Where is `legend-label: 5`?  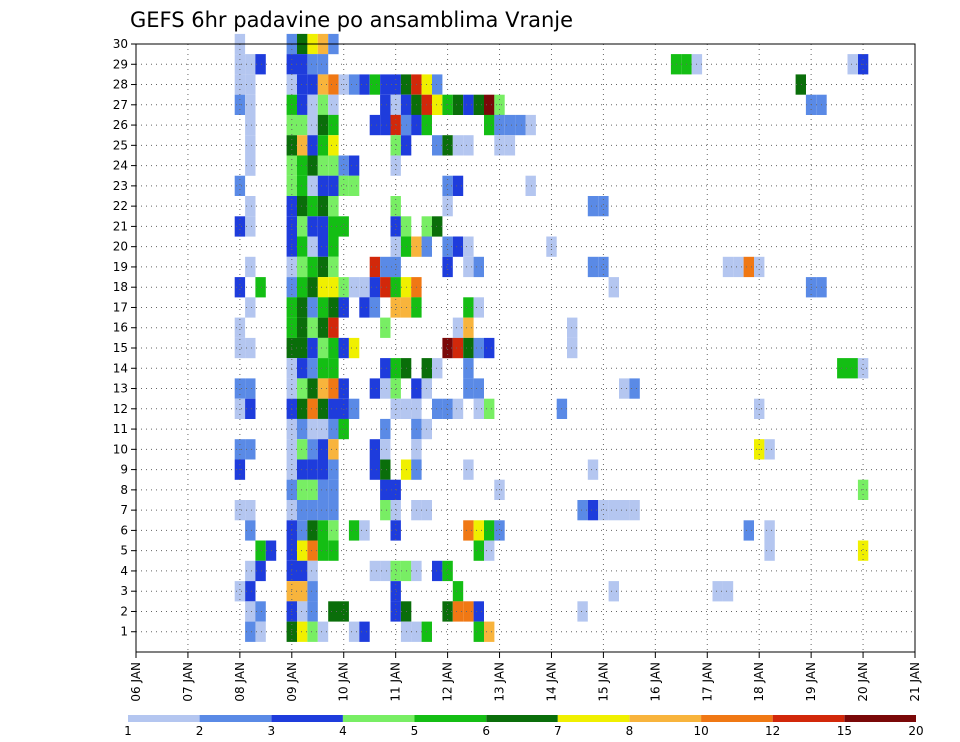
legend-label: 5 is located at coordinates (415, 731).